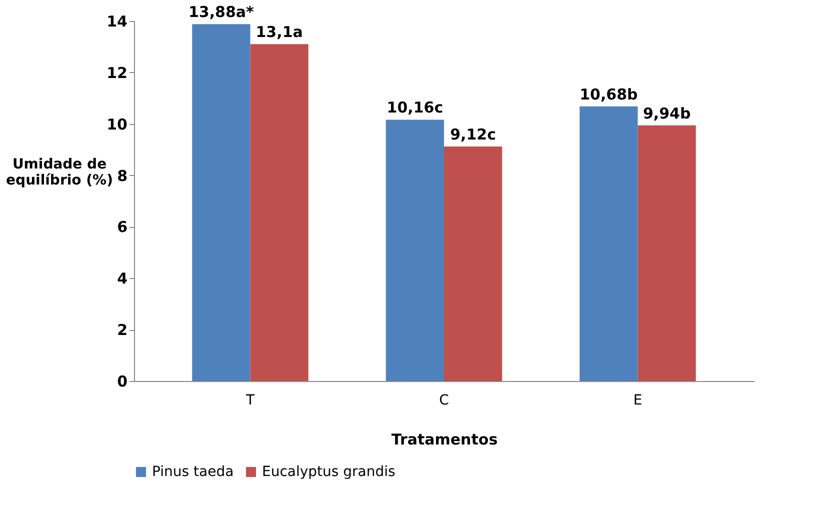 The height and width of the screenshot is (513, 829). What do you see at coordinates (122, 227) in the screenshot?
I see `y-tick-label: 6` at bounding box center [122, 227].